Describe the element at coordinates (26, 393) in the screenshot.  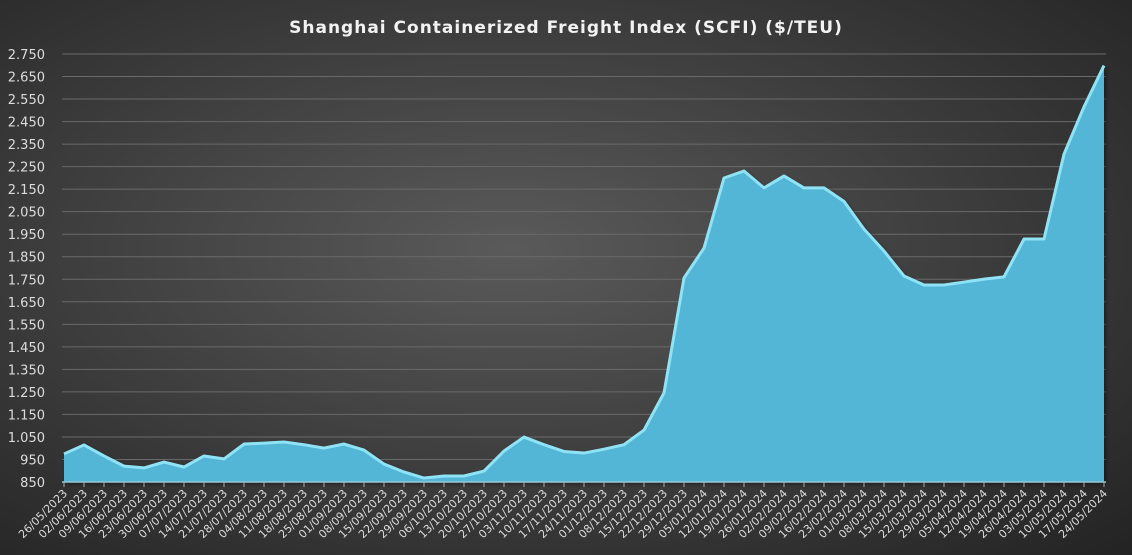
I see `y-tick-label: 1.250` at that location.